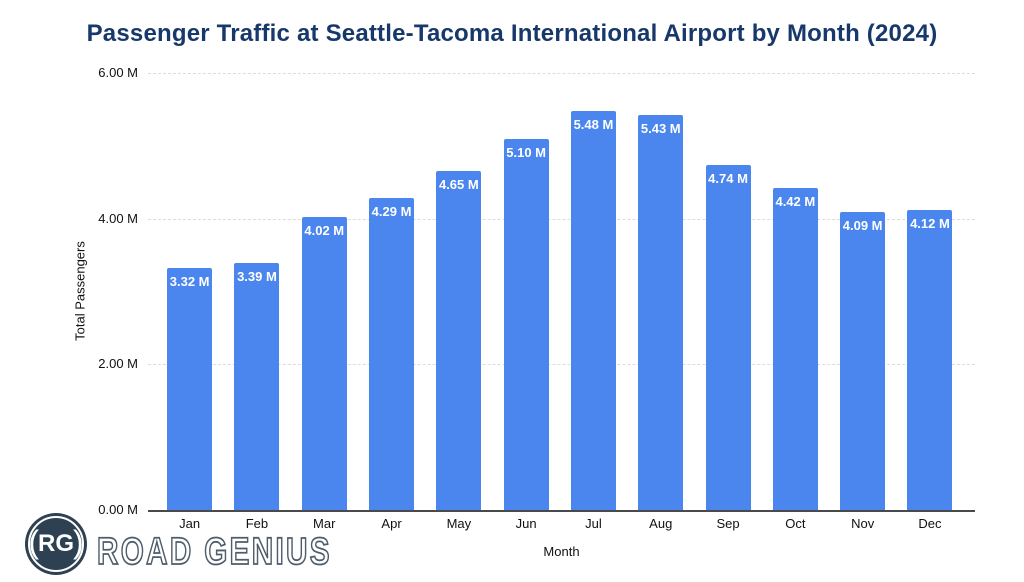 The height and width of the screenshot is (582, 1024). What do you see at coordinates (863, 361) in the screenshot?
I see `bar-nov: 4.09 M` at bounding box center [863, 361].